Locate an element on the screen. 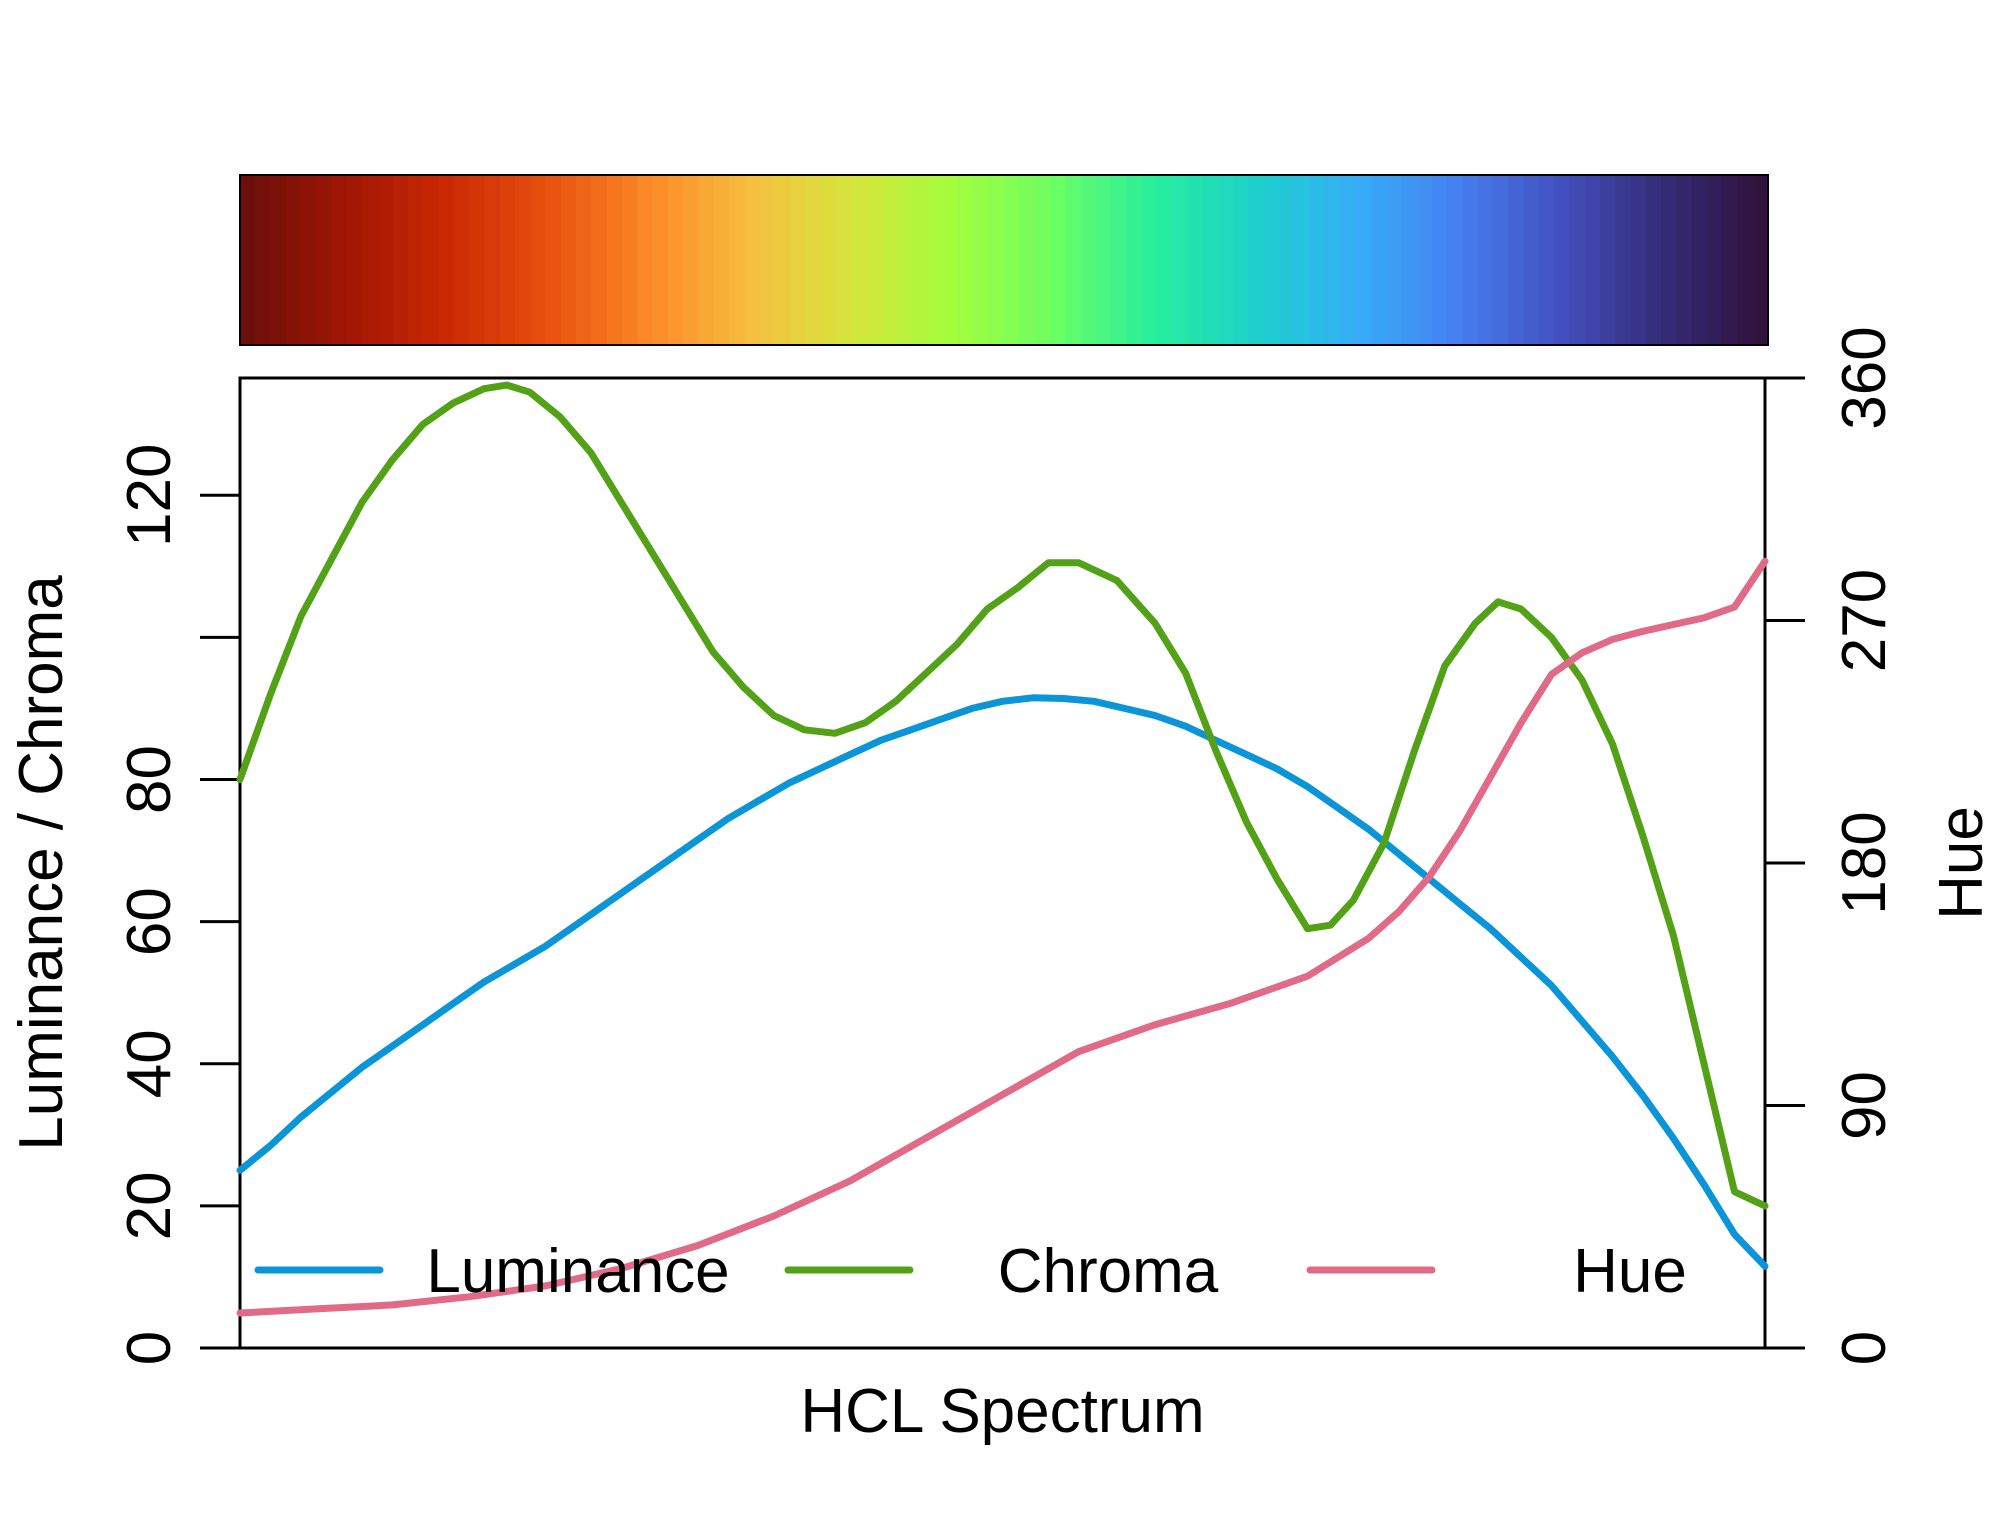  right-tick-label: 0 is located at coordinates (1864, 1348).